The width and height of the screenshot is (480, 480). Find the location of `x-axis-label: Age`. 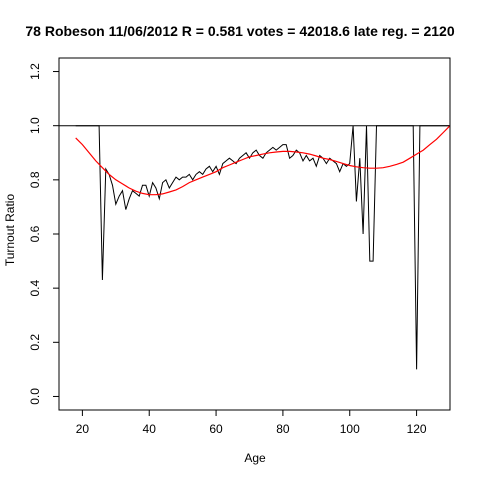

x-axis-label: Age is located at coordinates (255, 458).